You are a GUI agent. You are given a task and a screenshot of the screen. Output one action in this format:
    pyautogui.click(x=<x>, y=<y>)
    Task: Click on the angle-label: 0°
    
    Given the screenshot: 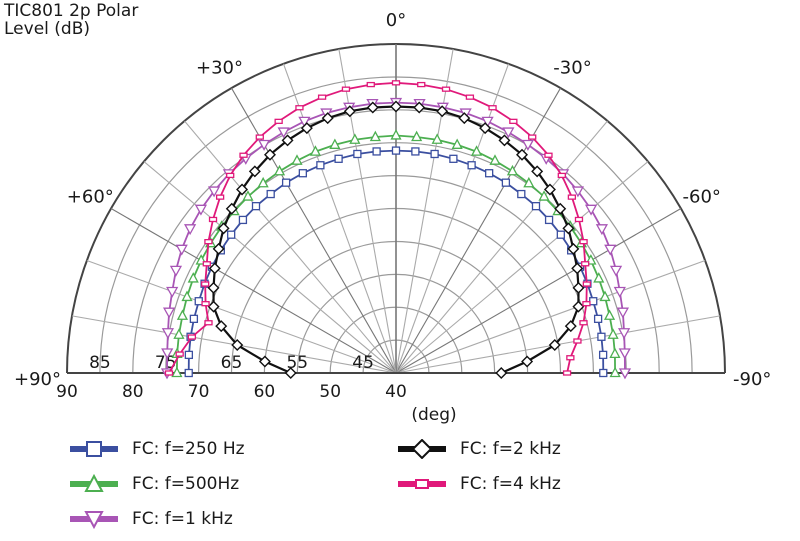 What is the action you would take?
    pyautogui.click(x=396, y=20)
    